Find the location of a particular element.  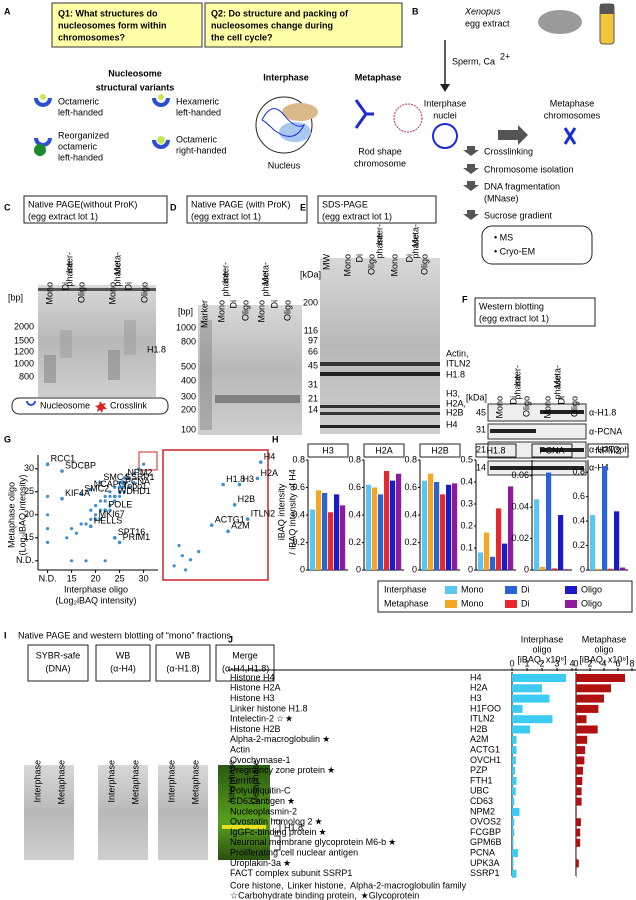

lane-label: Metaphase is located at coordinates (61, 782).